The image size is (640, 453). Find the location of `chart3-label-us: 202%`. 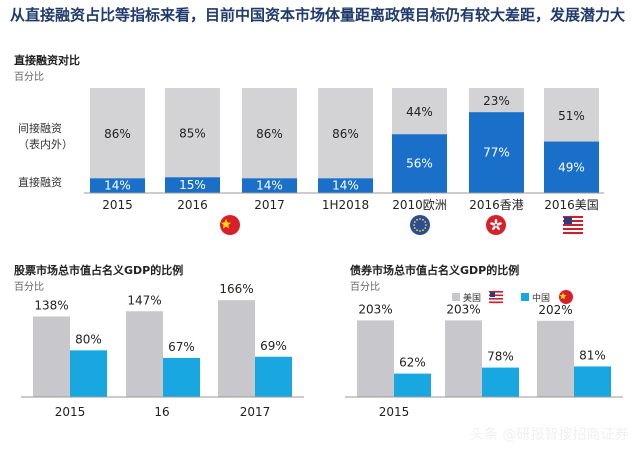

chart3-label-us: 202% is located at coordinates (555, 310).